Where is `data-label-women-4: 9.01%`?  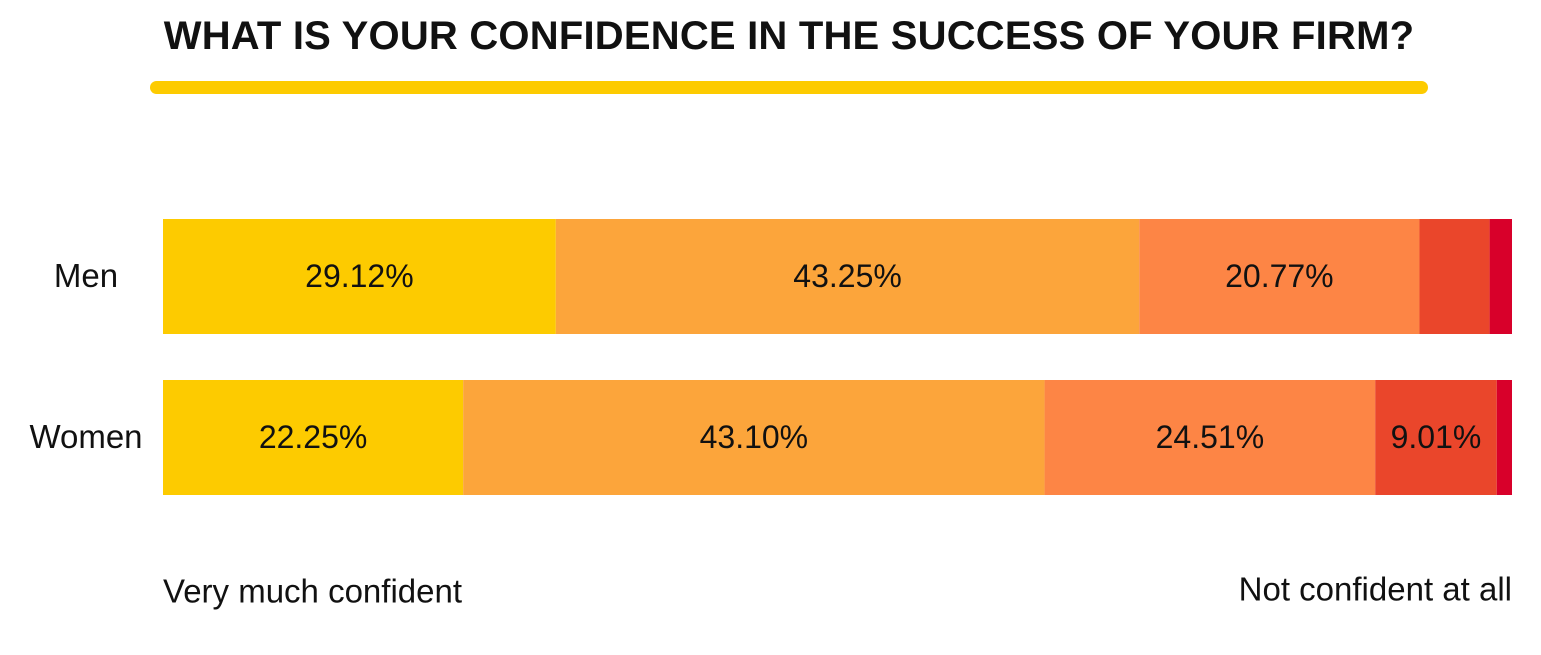 data-label-women-4: 9.01% is located at coordinates (1436, 437).